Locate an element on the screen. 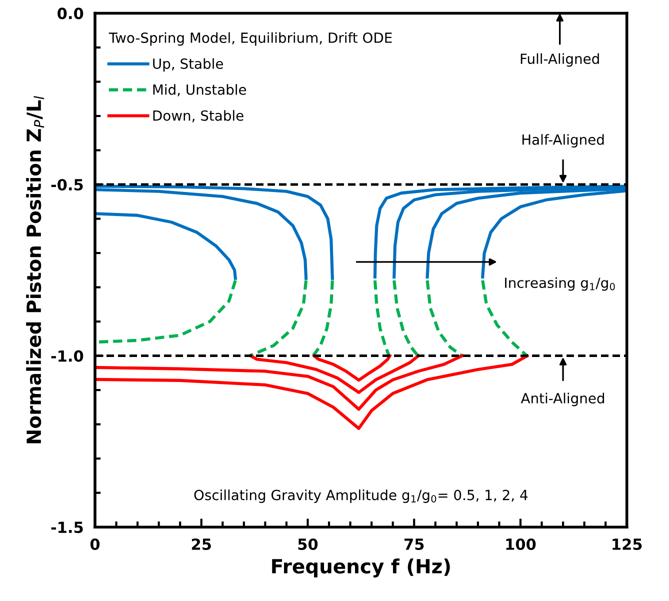 The height and width of the screenshot is (601, 669). annotation: Oscillating Gravity Amplitude g$_{1}$/g$_{0}$= 0.5, 1, 2, 4 is located at coordinates (361, 496).